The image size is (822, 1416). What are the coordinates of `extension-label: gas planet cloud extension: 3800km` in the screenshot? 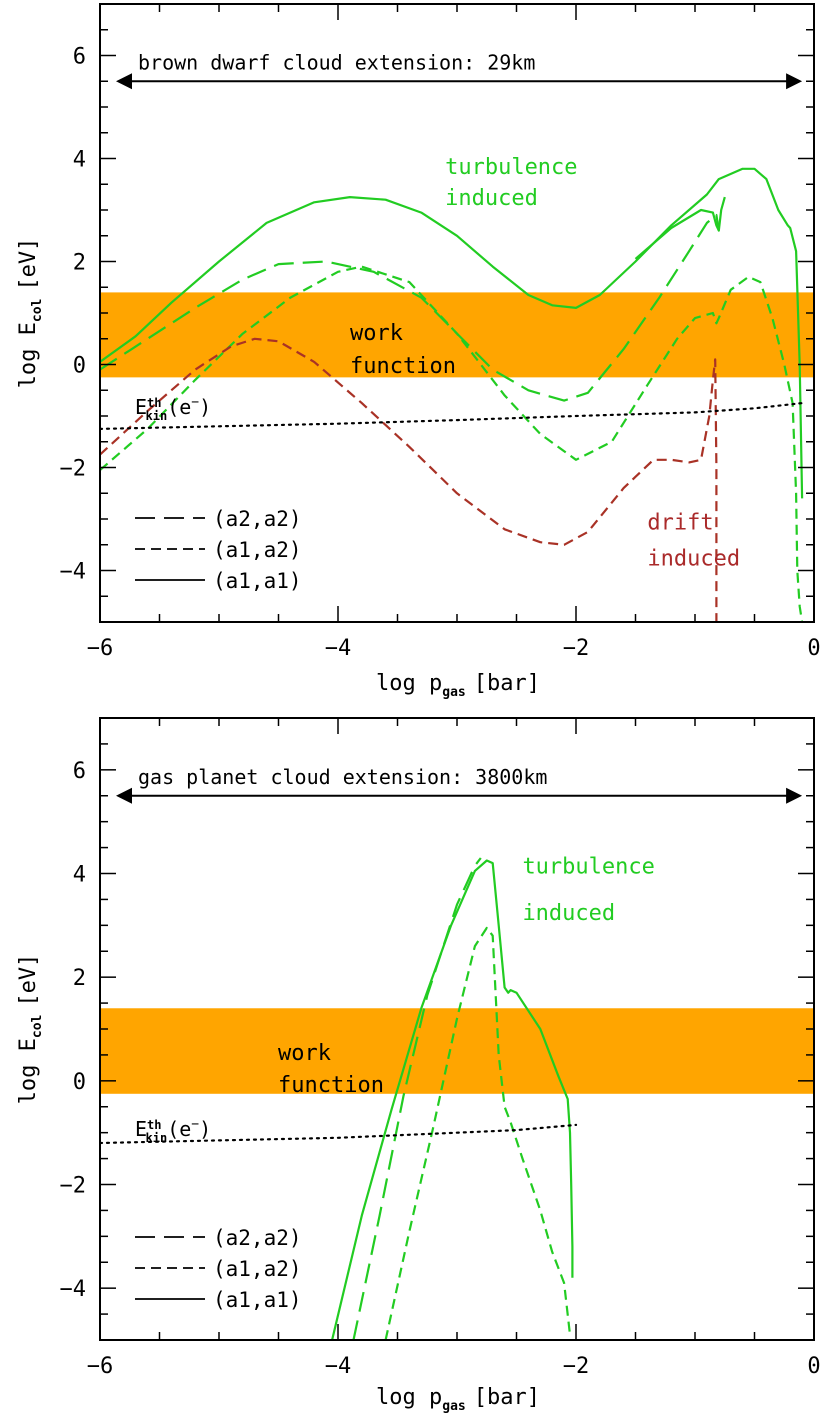 It's located at (342, 777).